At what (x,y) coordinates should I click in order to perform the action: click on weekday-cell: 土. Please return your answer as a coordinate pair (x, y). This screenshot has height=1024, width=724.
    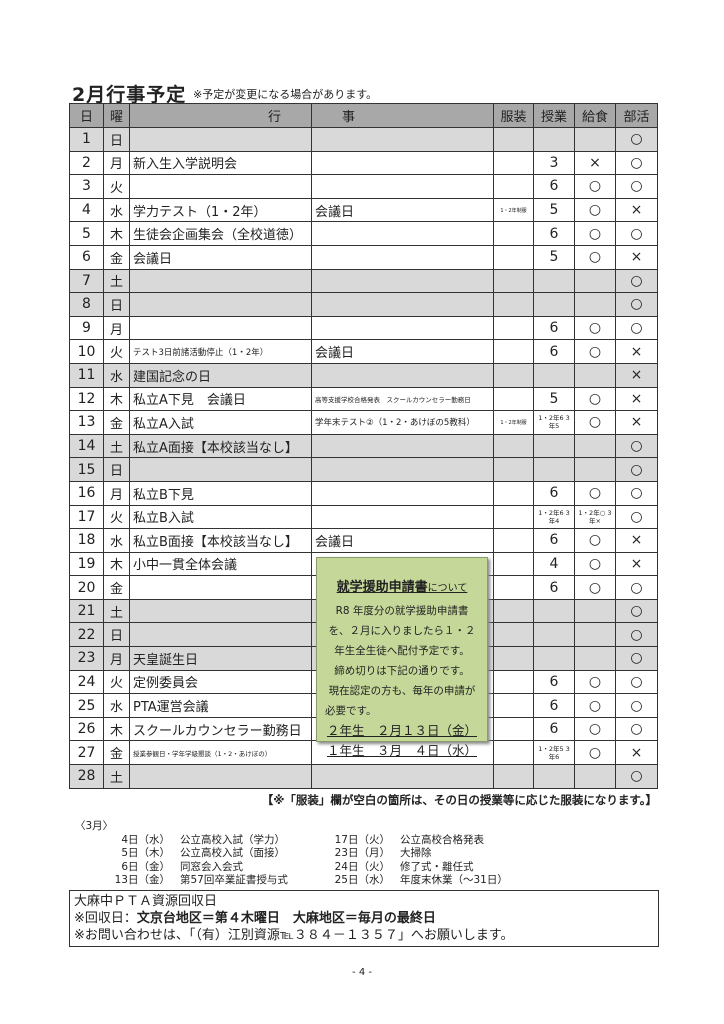
    Looking at the image, I should click on (116, 776).